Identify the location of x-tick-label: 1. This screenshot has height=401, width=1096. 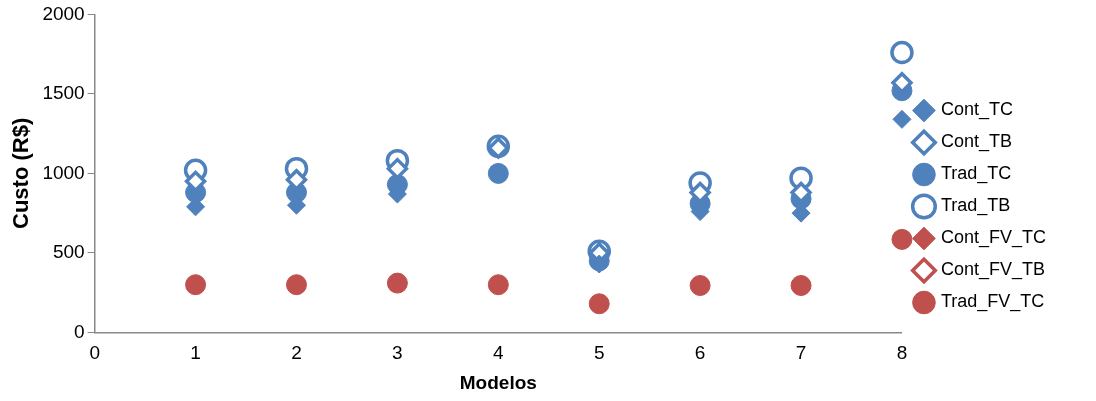
(195, 353).